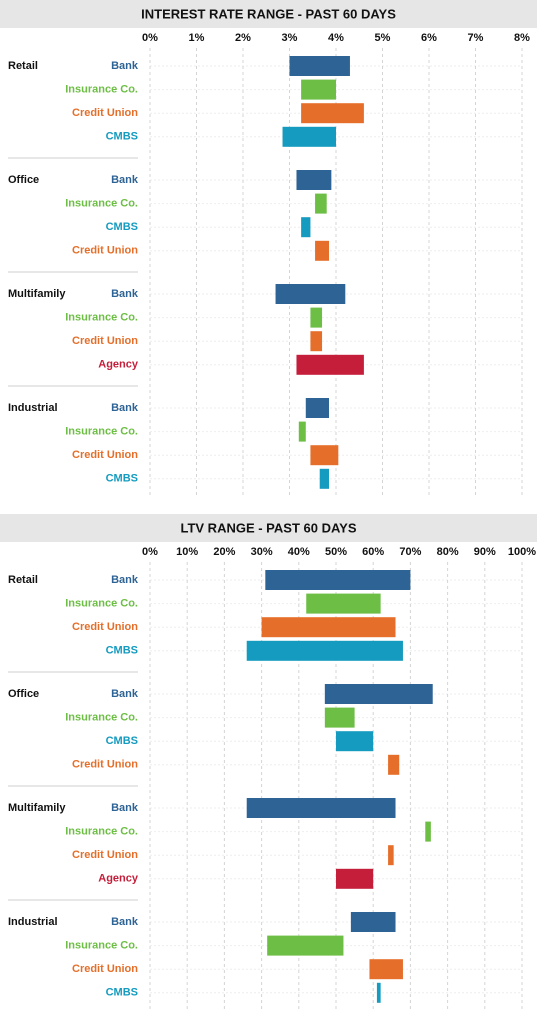  I want to click on x-tick-label: 4%, so click(336, 38).